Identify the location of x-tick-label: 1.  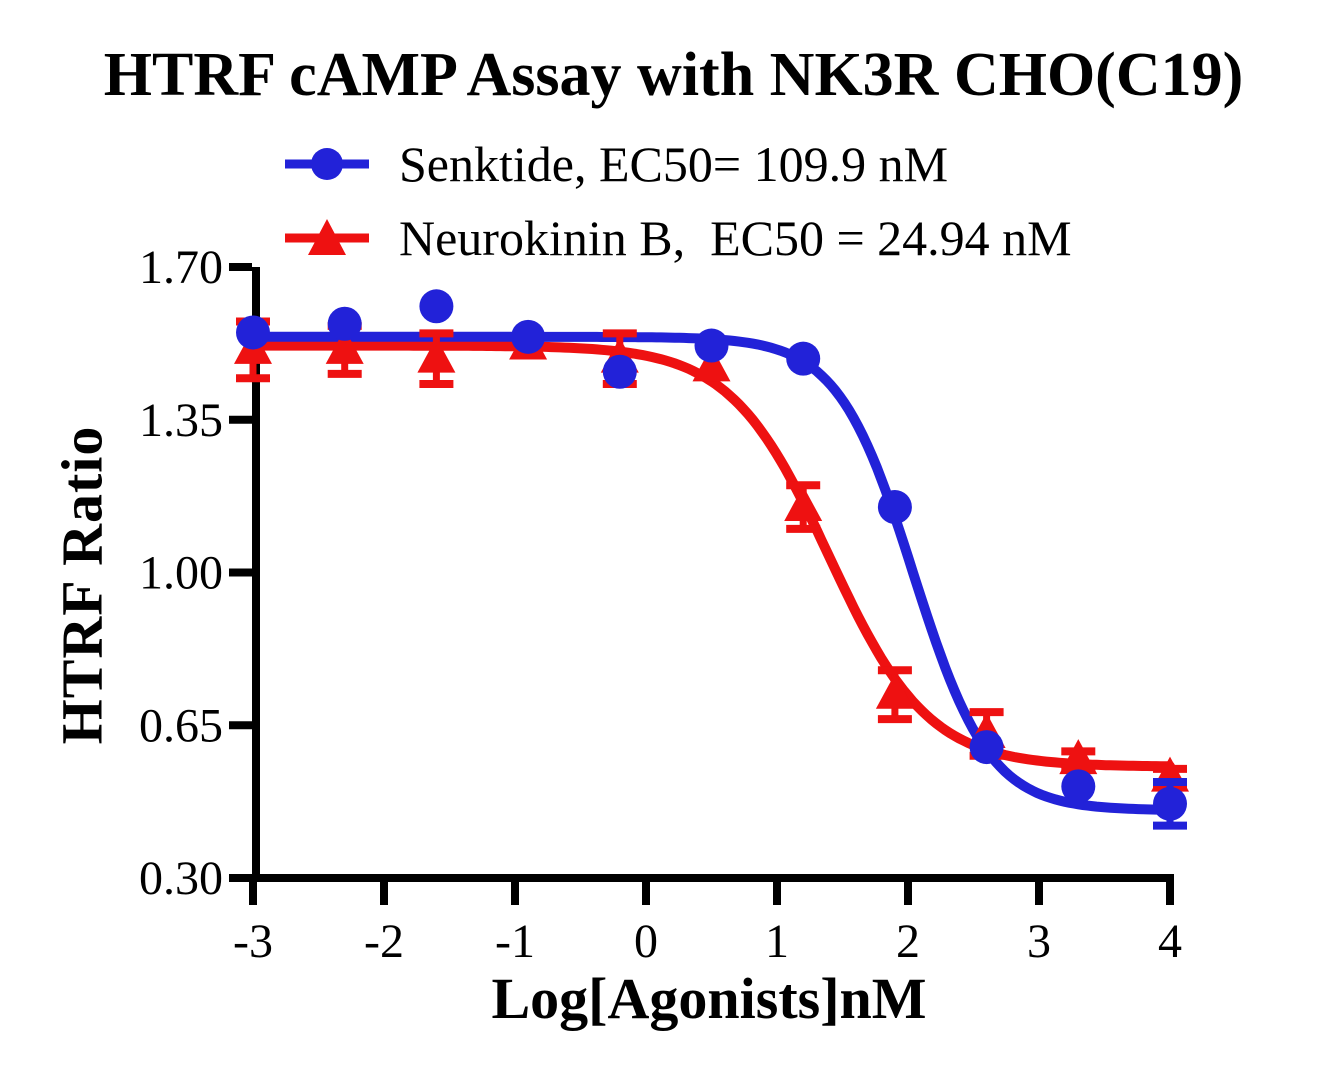
(777, 941).